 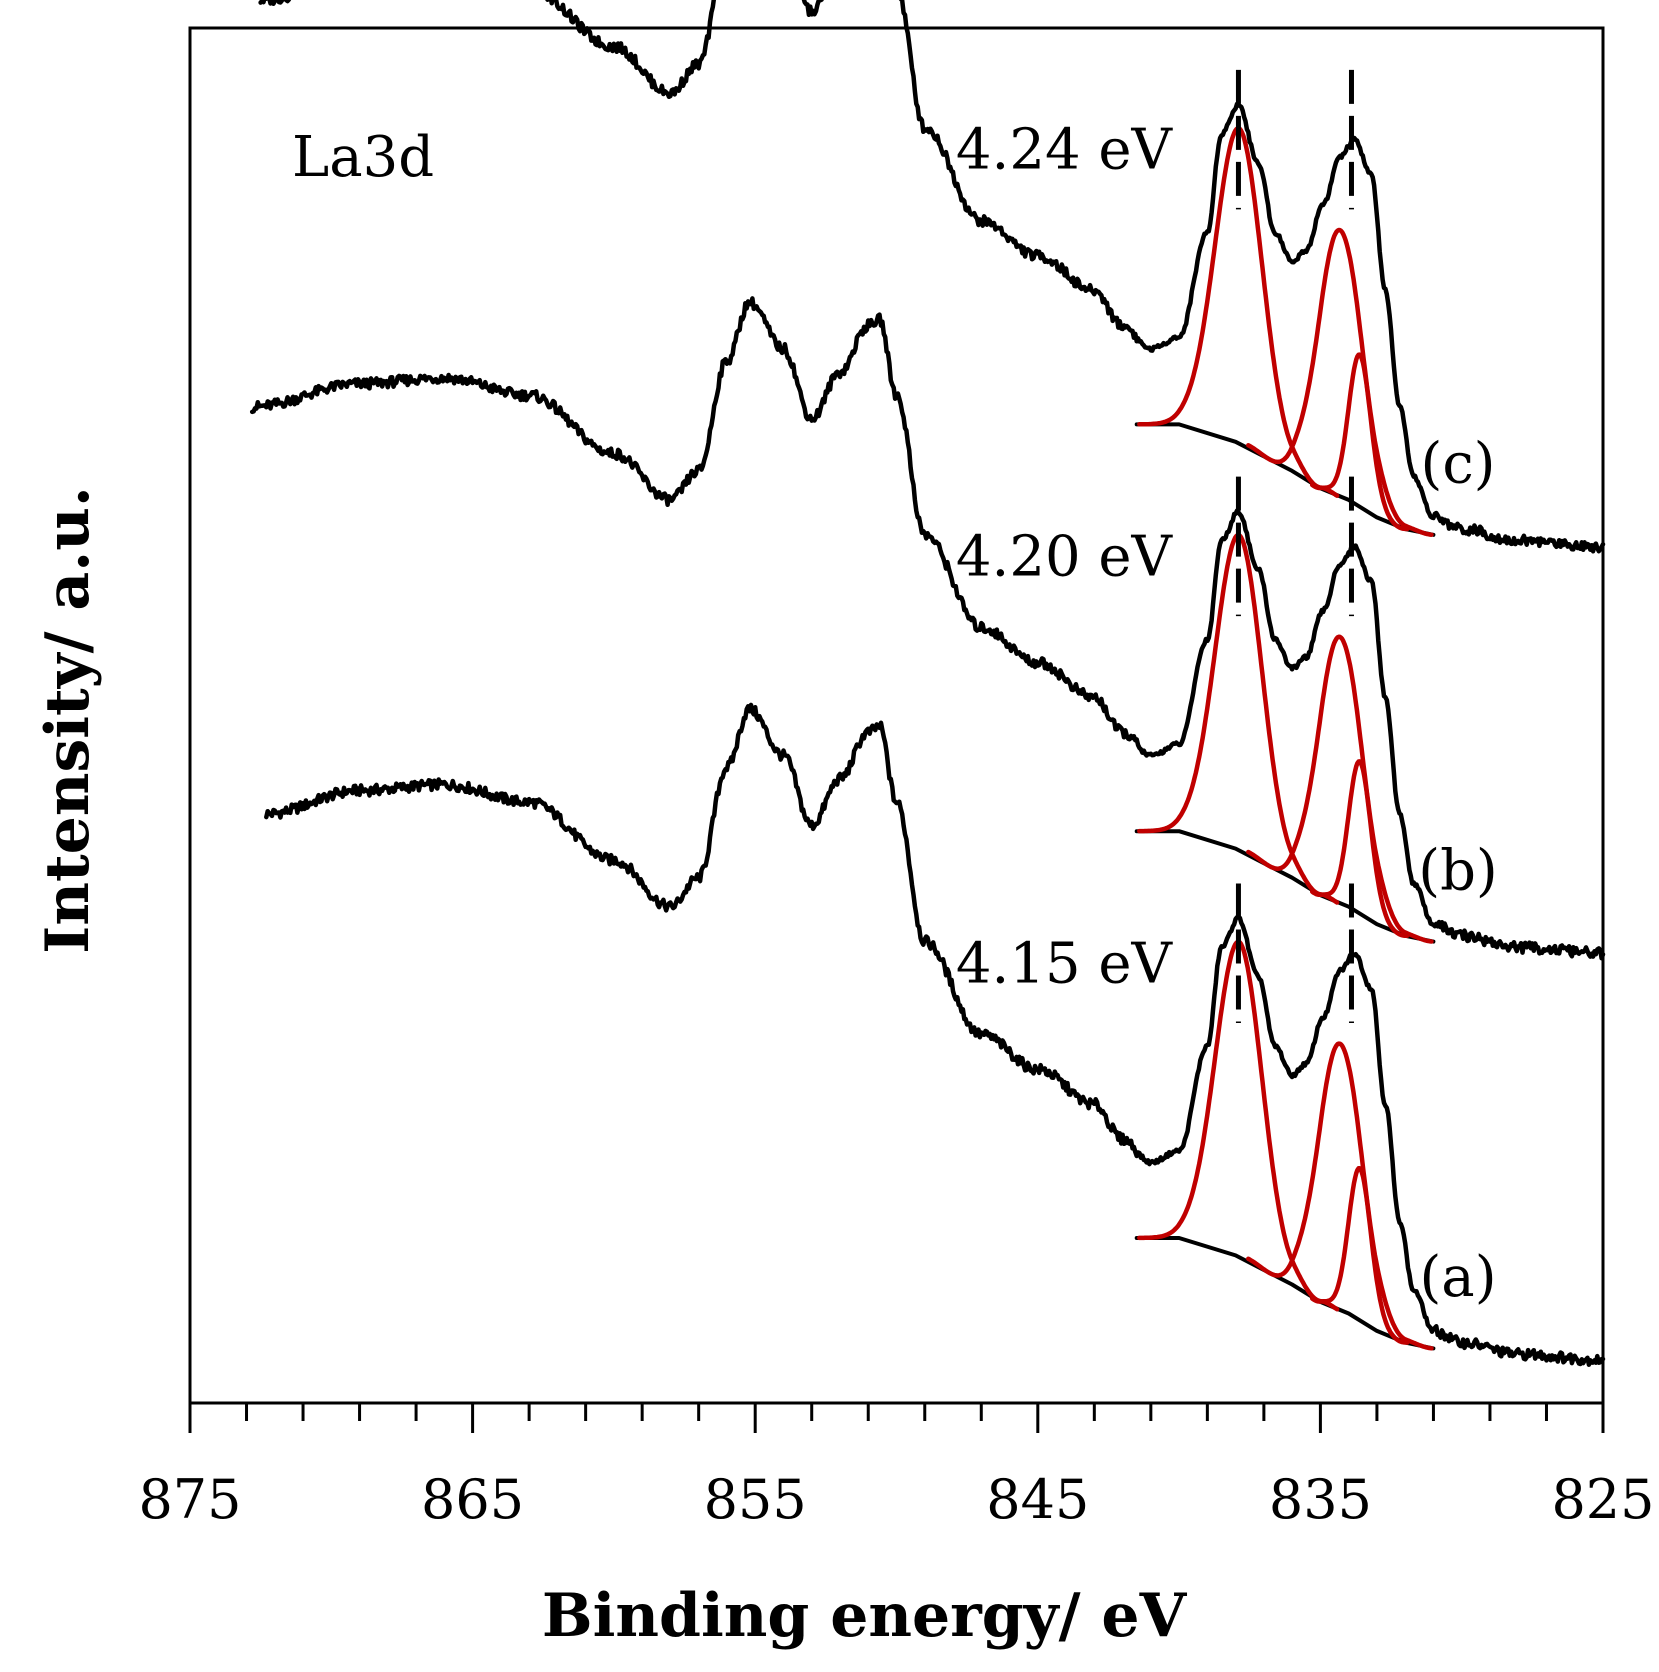 I want to click on series-label: (a), so click(x=1457, y=1277).